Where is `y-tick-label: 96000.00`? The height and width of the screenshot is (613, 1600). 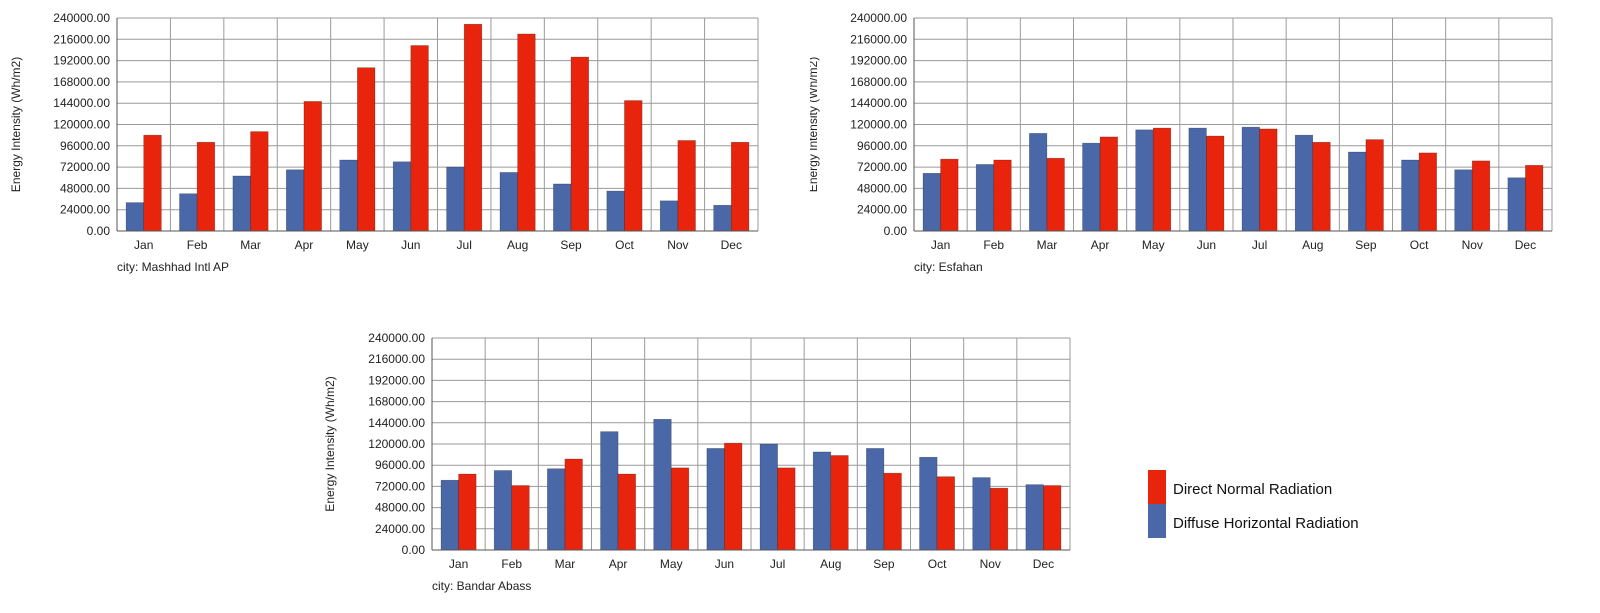 y-tick-label: 96000.00 is located at coordinates (882, 146).